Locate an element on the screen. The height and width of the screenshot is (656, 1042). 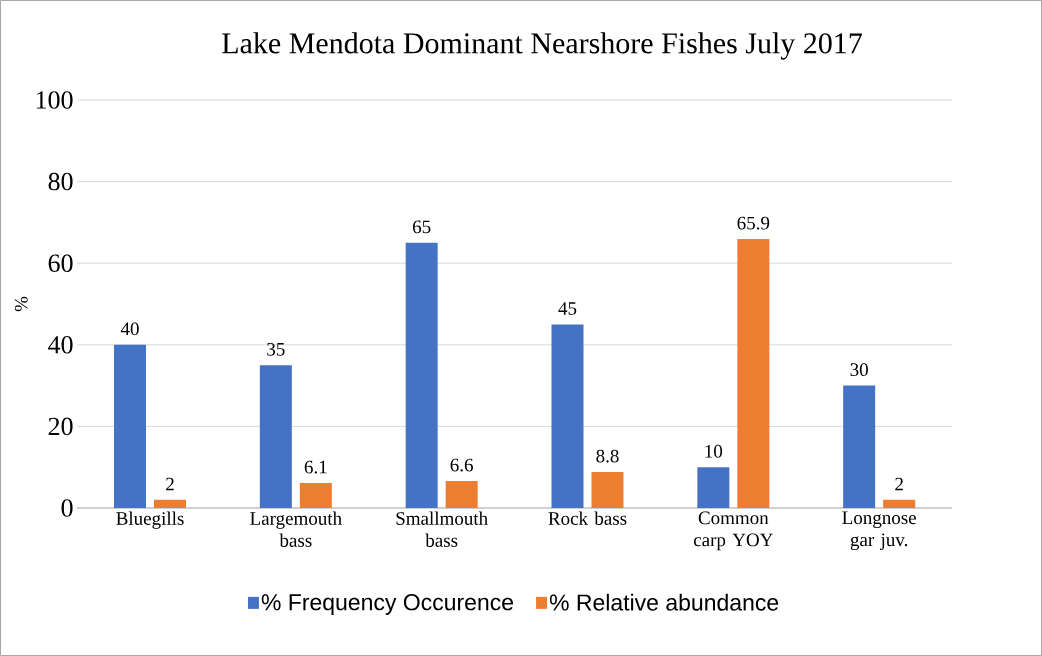
data-label: 65.9 is located at coordinates (753, 223).